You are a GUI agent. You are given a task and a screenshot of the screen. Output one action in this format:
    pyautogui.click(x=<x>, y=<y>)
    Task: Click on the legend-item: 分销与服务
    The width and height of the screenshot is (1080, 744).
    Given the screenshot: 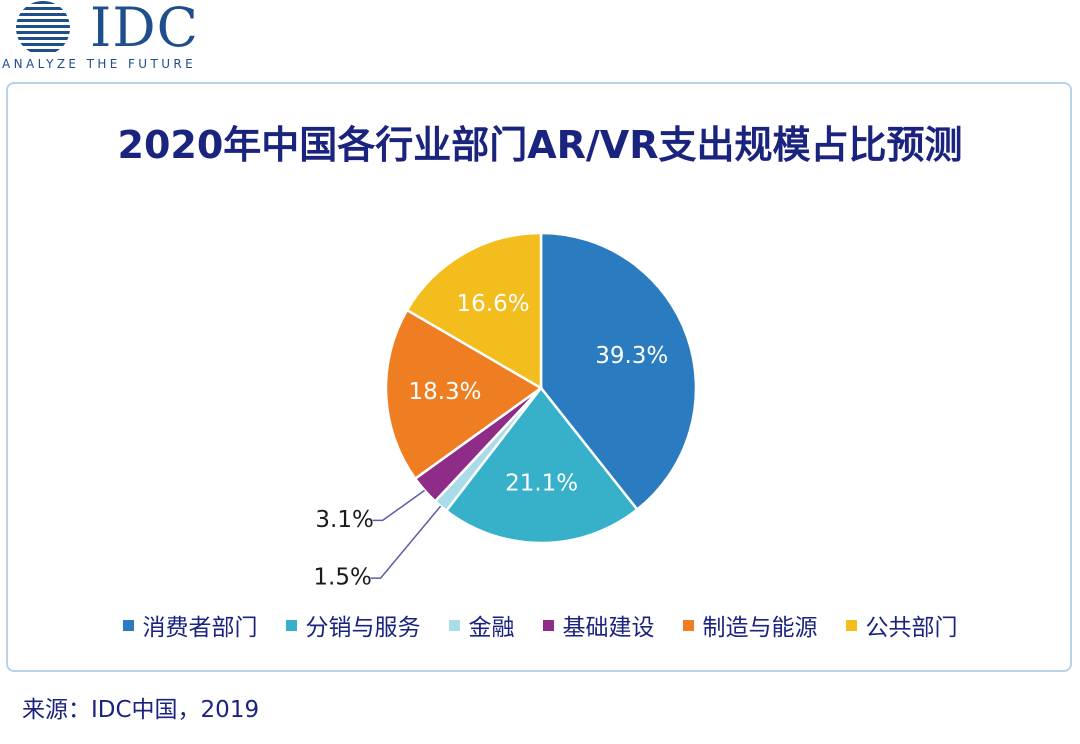 What is the action you would take?
    pyautogui.click(x=353, y=625)
    